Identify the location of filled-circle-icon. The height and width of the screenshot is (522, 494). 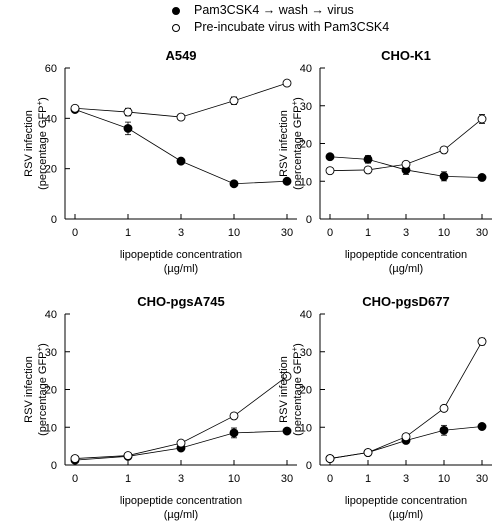
(176, 10).